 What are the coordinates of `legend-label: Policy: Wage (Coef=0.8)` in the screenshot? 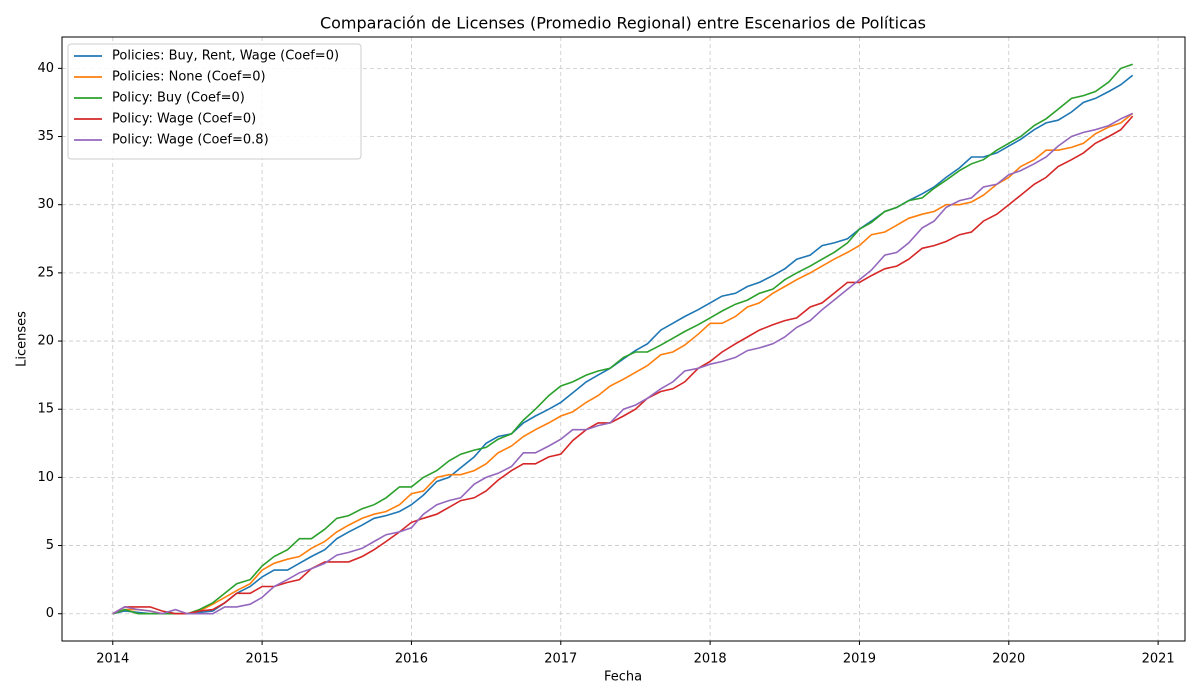 It's located at (190, 140).